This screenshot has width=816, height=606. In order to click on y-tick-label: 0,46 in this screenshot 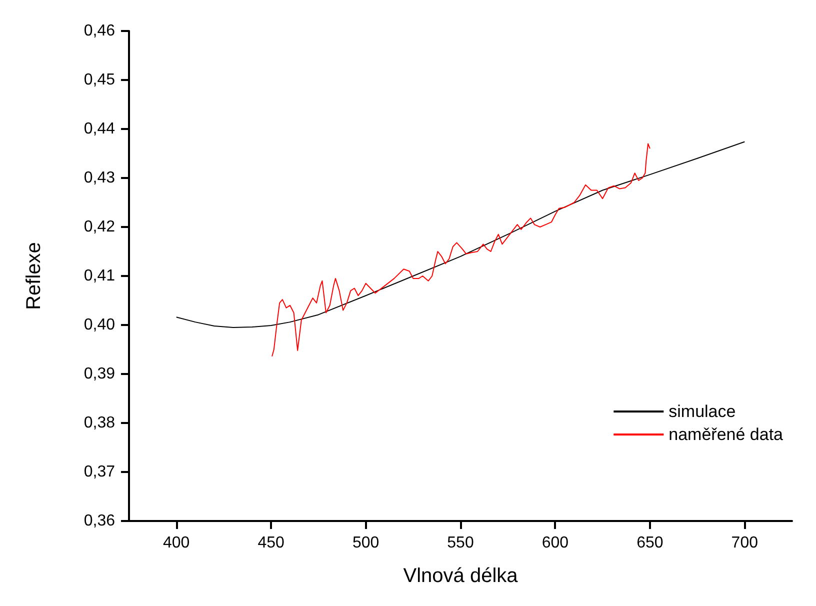, I will do `click(100, 31)`.